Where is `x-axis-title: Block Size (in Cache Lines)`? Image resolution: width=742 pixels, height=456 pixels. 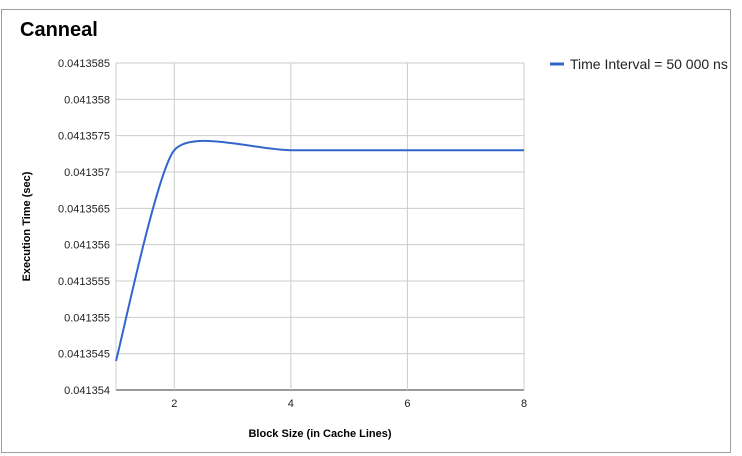 x-axis-title: Block Size (in Cache Lines) is located at coordinates (319, 434).